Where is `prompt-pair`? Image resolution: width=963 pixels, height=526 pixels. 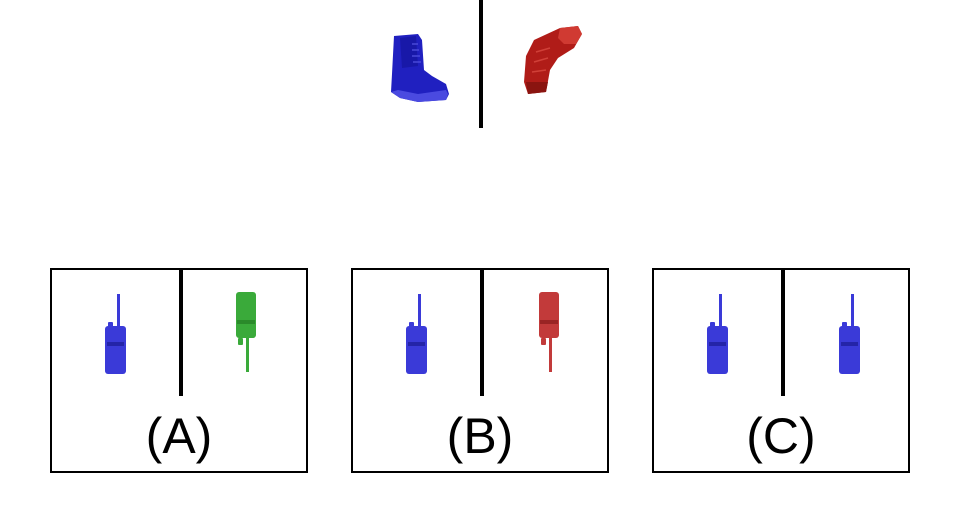
prompt-pair is located at coordinates (485, 65).